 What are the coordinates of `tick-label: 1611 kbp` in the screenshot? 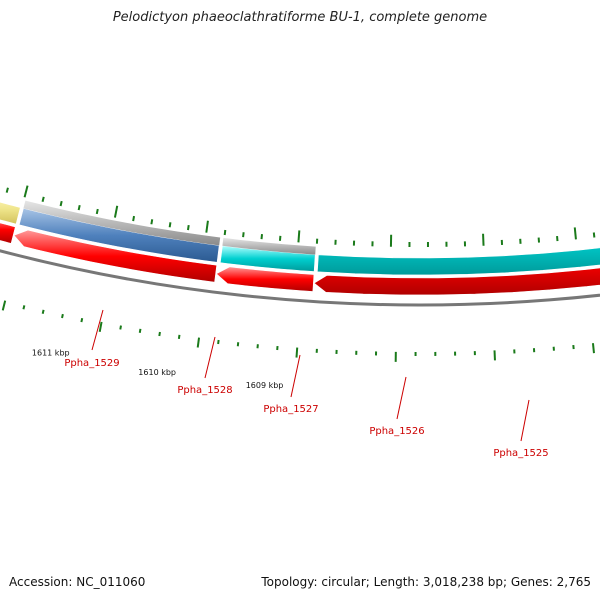 It's located at (51, 352).